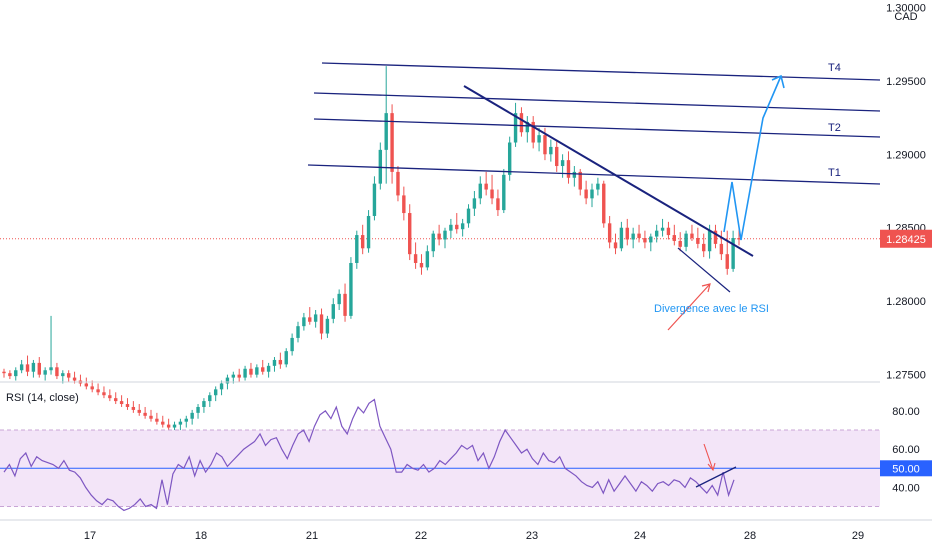  What do you see at coordinates (466, 534) in the screenshot?
I see `time-axis: 17 18 21 22 23 24 28 29` at bounding box center [466, 534].